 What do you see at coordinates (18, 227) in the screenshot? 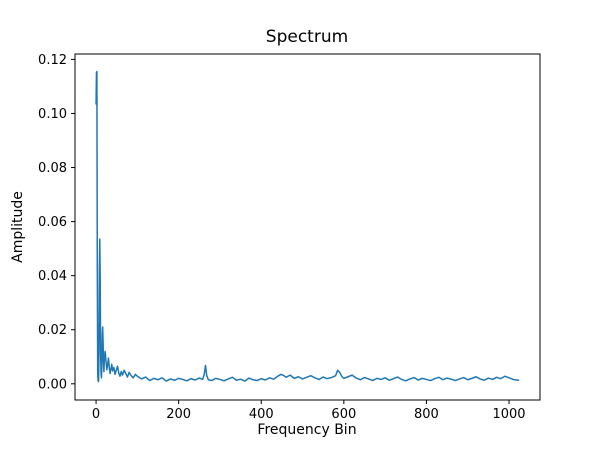
I see `y-axis-label: Amplitude` at bounding box center [18, 227].